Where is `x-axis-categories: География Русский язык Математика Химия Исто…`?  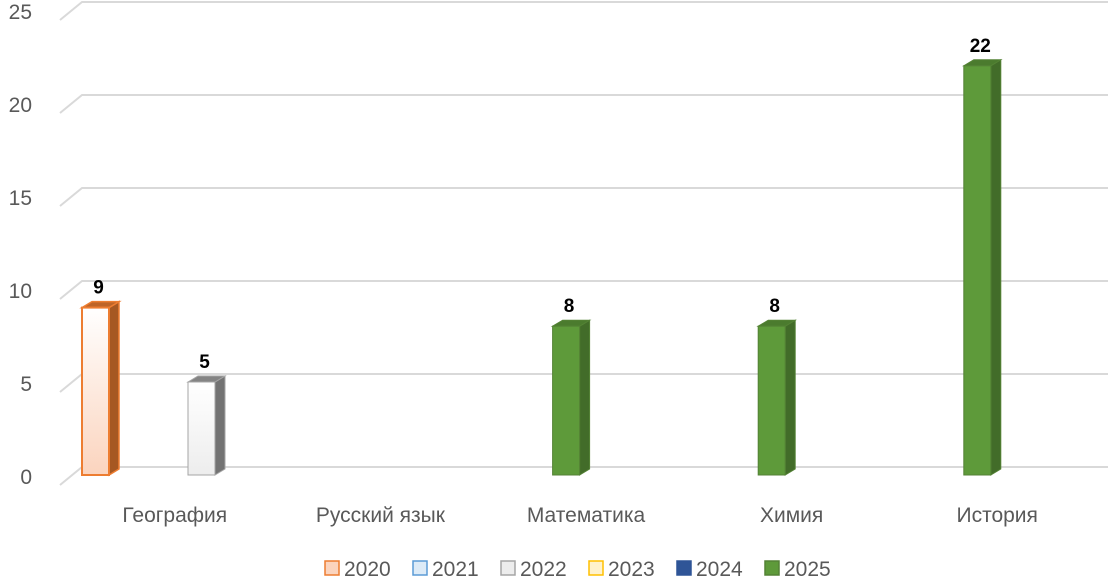 x-axis-categories: География Русский язык Математика Химия Исто… is located at coordinates (579, 515).